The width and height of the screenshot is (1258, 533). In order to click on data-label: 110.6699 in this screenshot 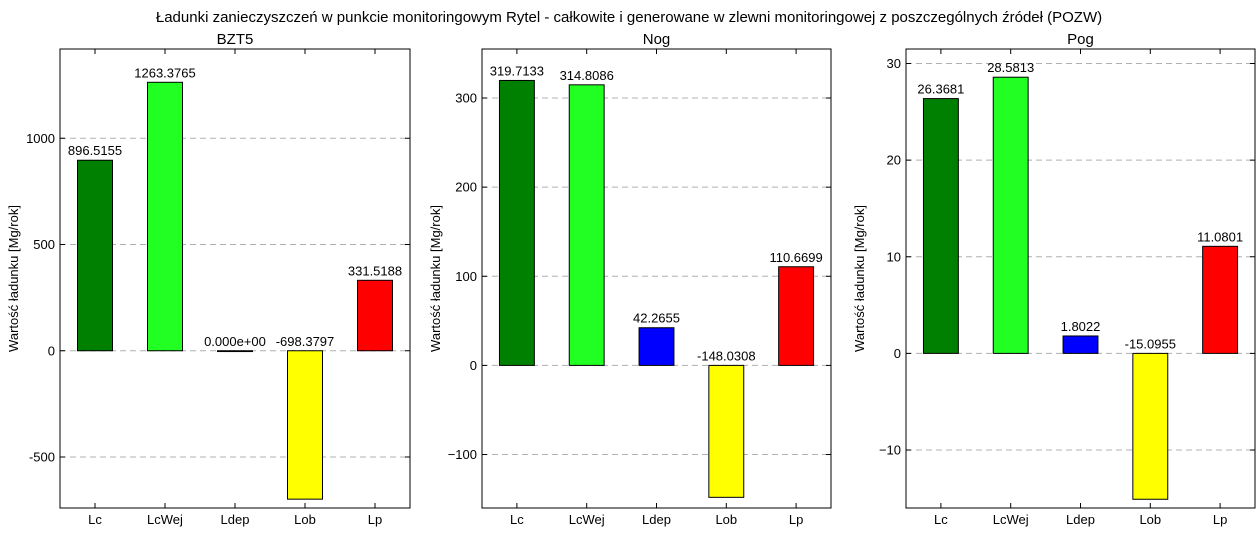, I will do `click(795, 257)`.